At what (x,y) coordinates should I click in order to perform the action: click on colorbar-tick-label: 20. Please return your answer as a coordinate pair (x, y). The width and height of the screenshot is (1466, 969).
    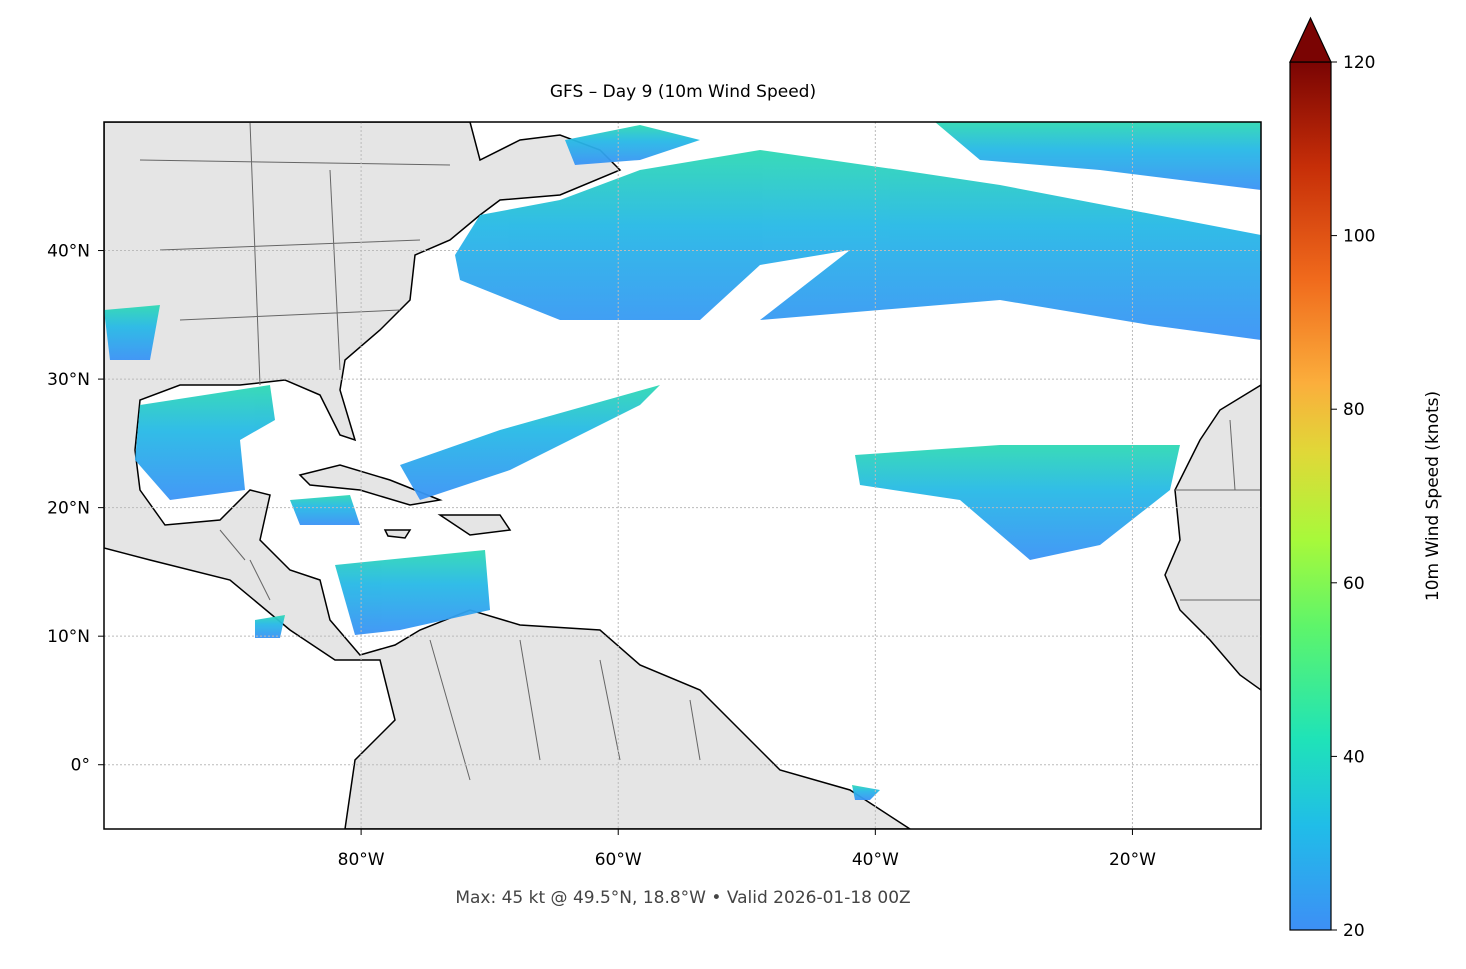
    Looking at the image, I should click on (1354, 931).